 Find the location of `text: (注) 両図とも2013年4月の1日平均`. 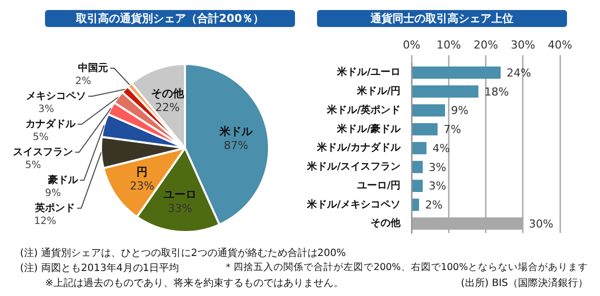

text: (注) 両図とも2013年4月の1日平均 is located at coordinates (100, 268).